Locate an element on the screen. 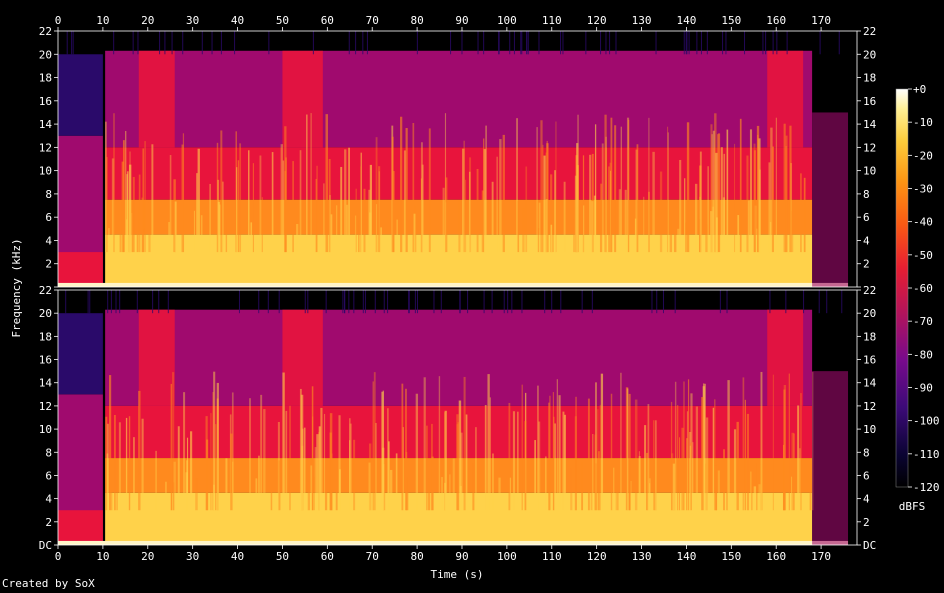 The image size is (944, 593). x-tick-label-top: 40 is located at coordinates (237, 20).